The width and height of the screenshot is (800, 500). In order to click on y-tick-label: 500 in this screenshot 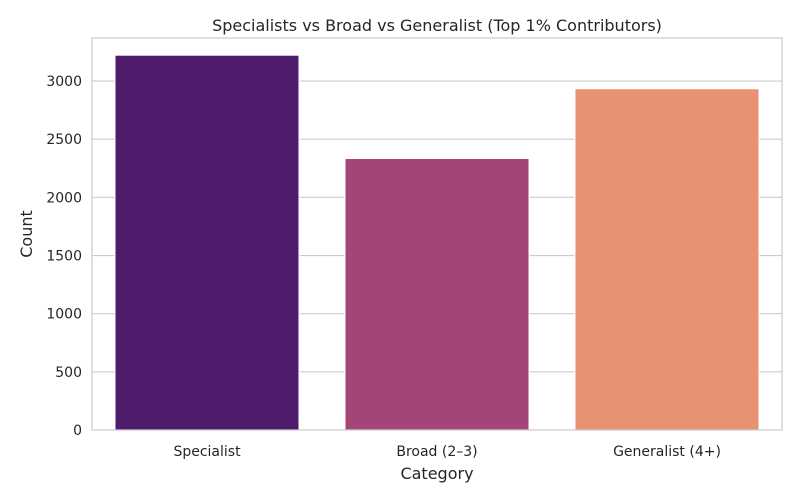, I will do `click(68, 373)`.